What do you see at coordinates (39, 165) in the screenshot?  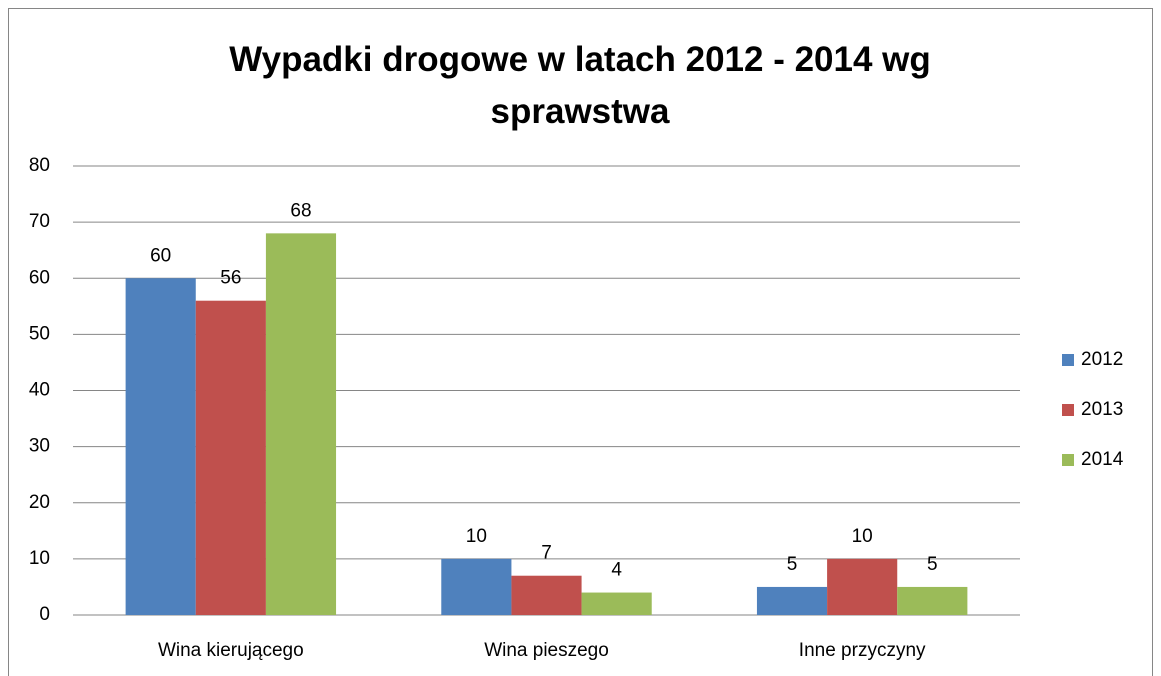 I see `y-tick-label: 80` at bounding box center [39, 165].